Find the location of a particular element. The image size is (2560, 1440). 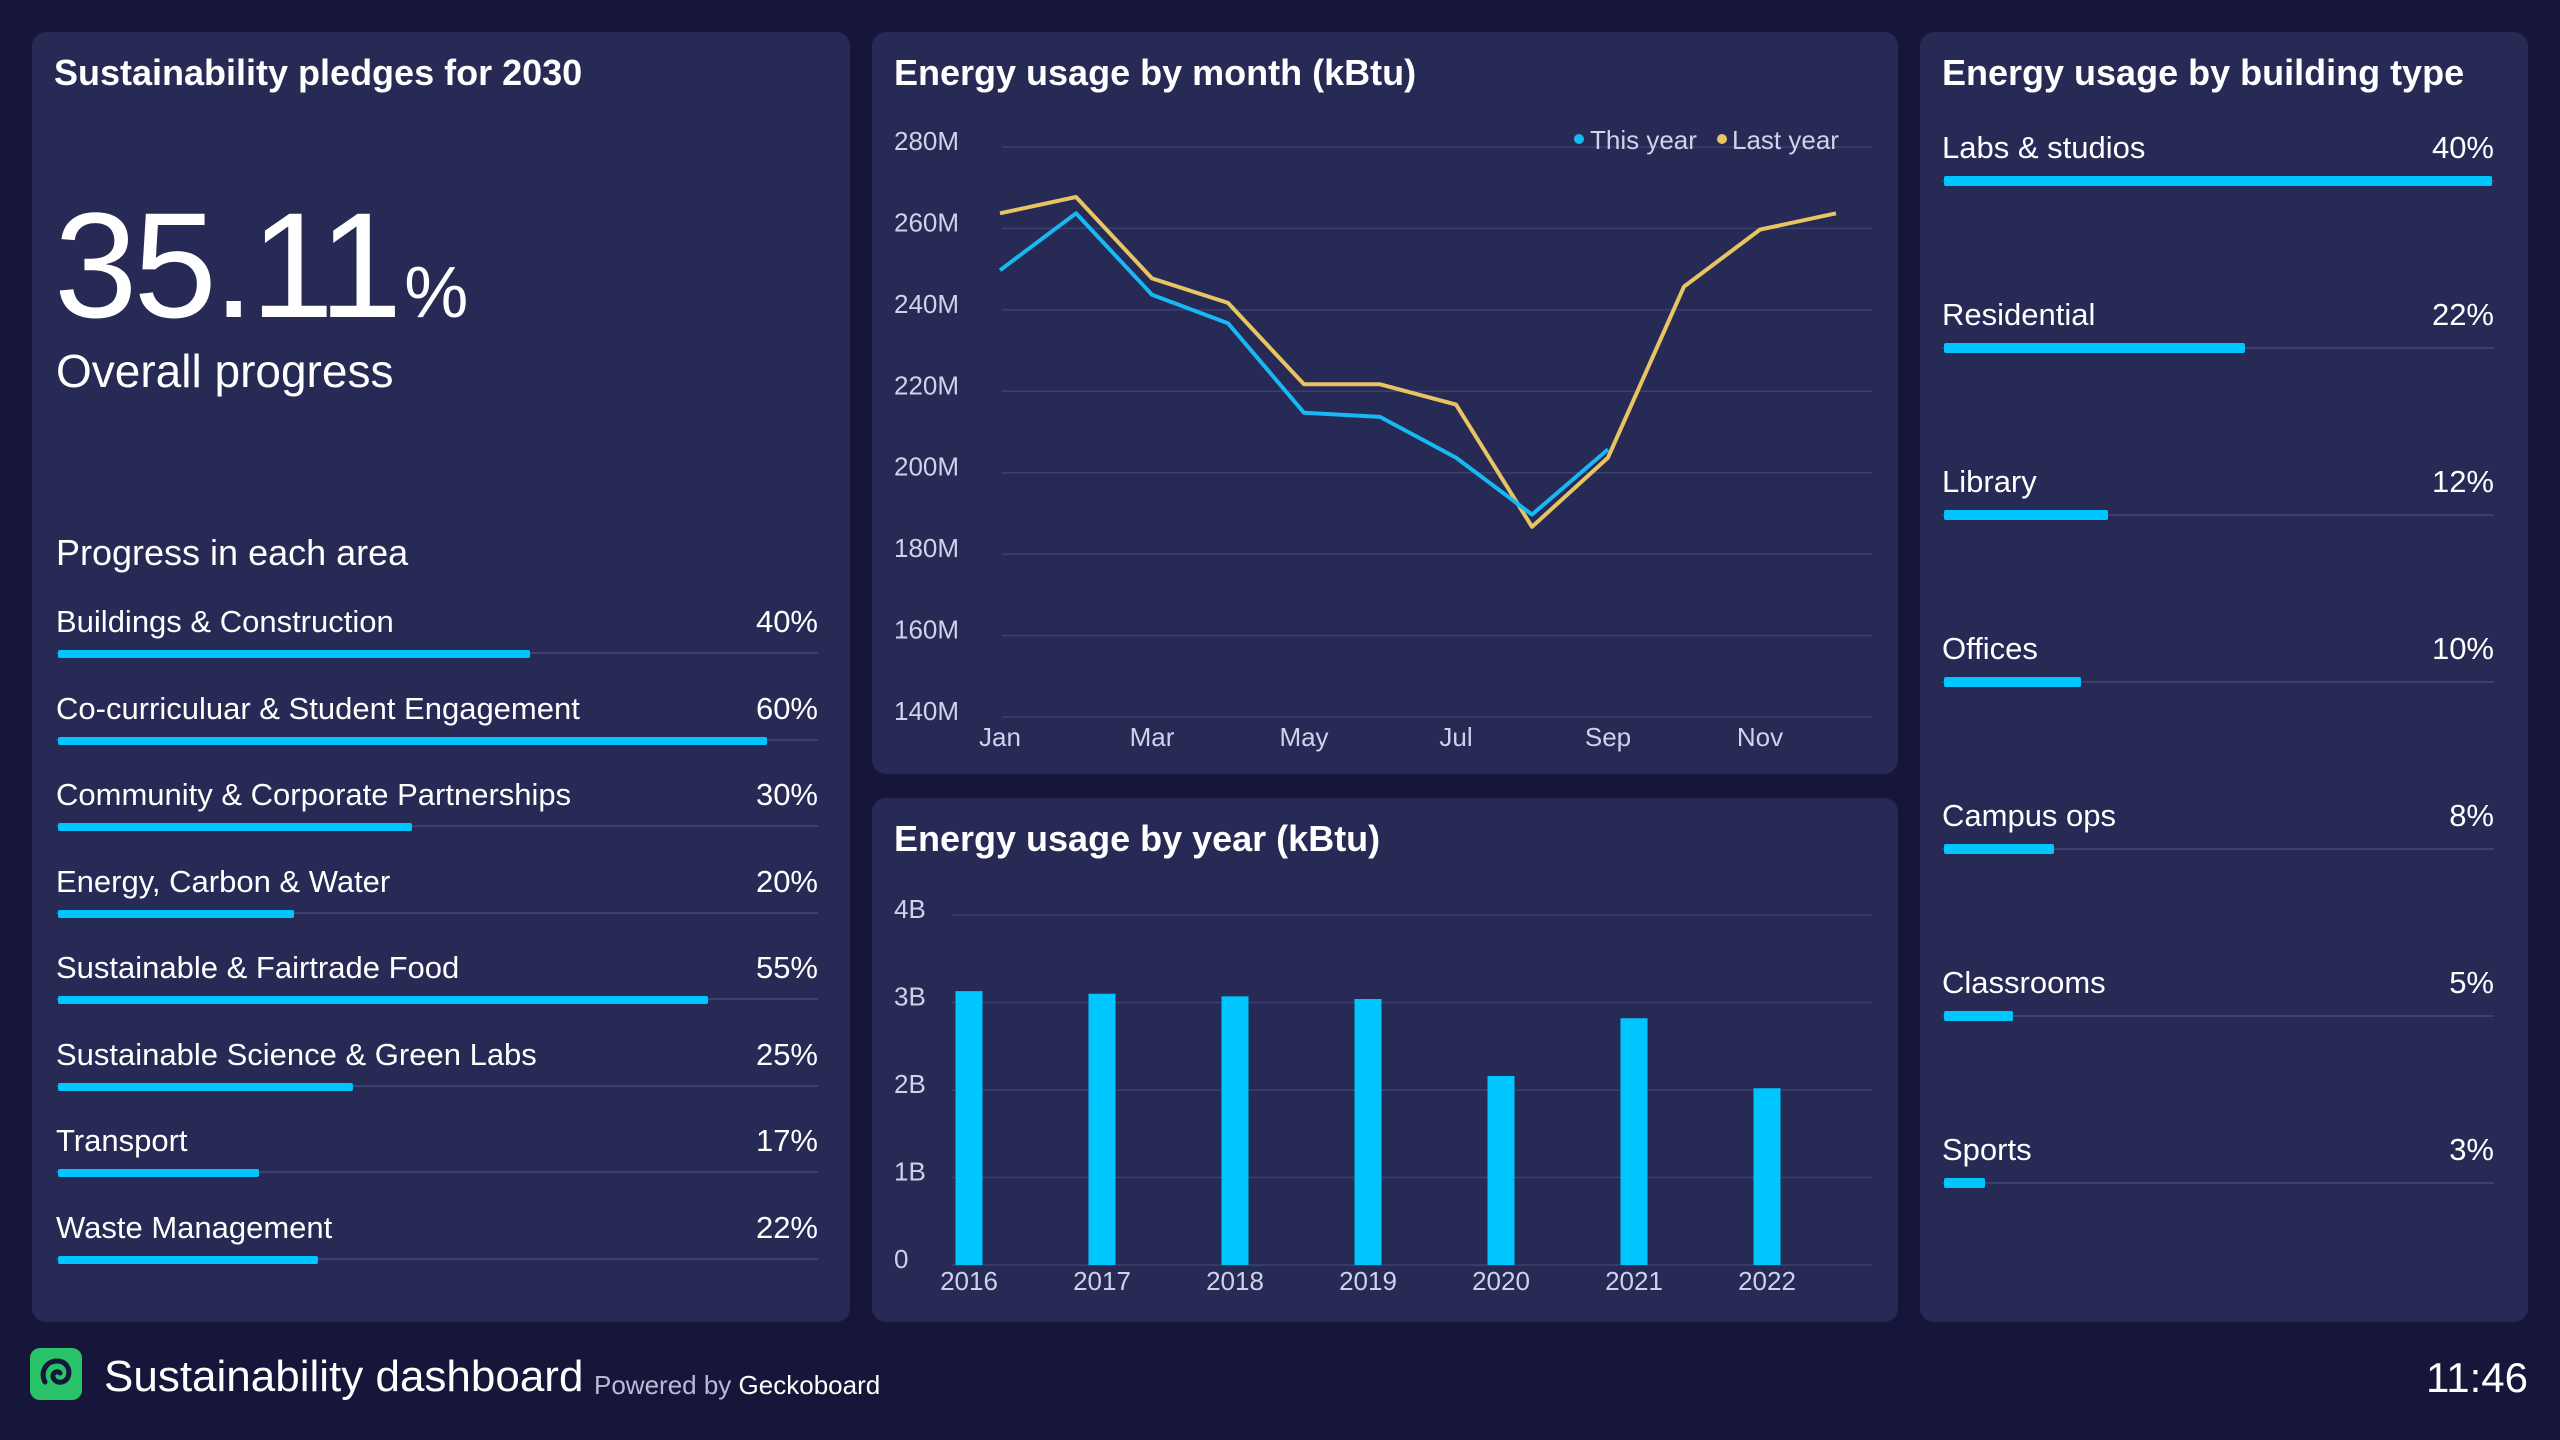

area-row: Waste Management 22% is located at coordinates (437, 1253).